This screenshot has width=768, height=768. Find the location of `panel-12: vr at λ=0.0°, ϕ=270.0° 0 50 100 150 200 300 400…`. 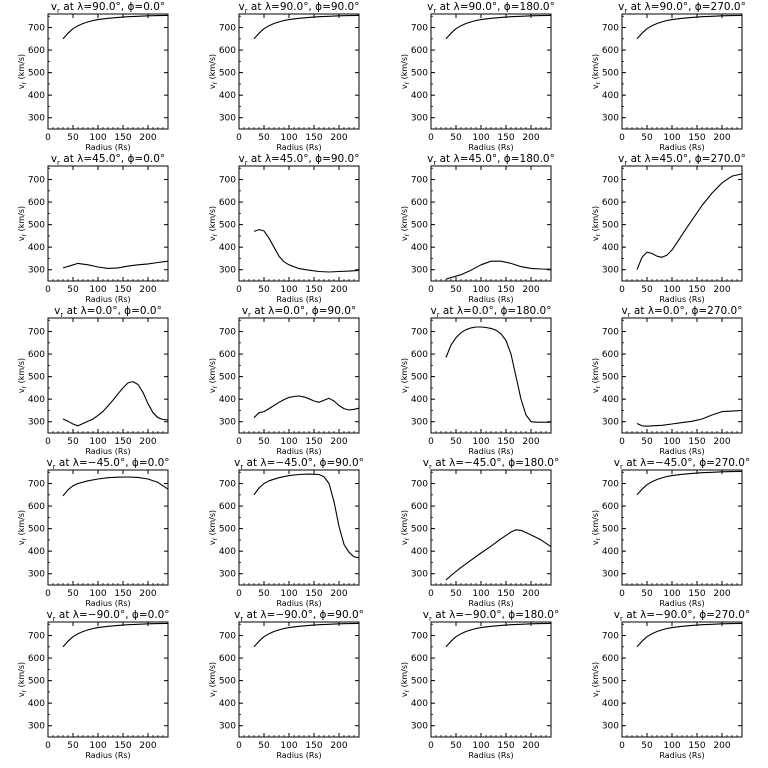

panel-12: vr at λ=0.0°, ϕ=270.0° 0 50 100 150 200 300 400… is located at coordinates (667, 380).